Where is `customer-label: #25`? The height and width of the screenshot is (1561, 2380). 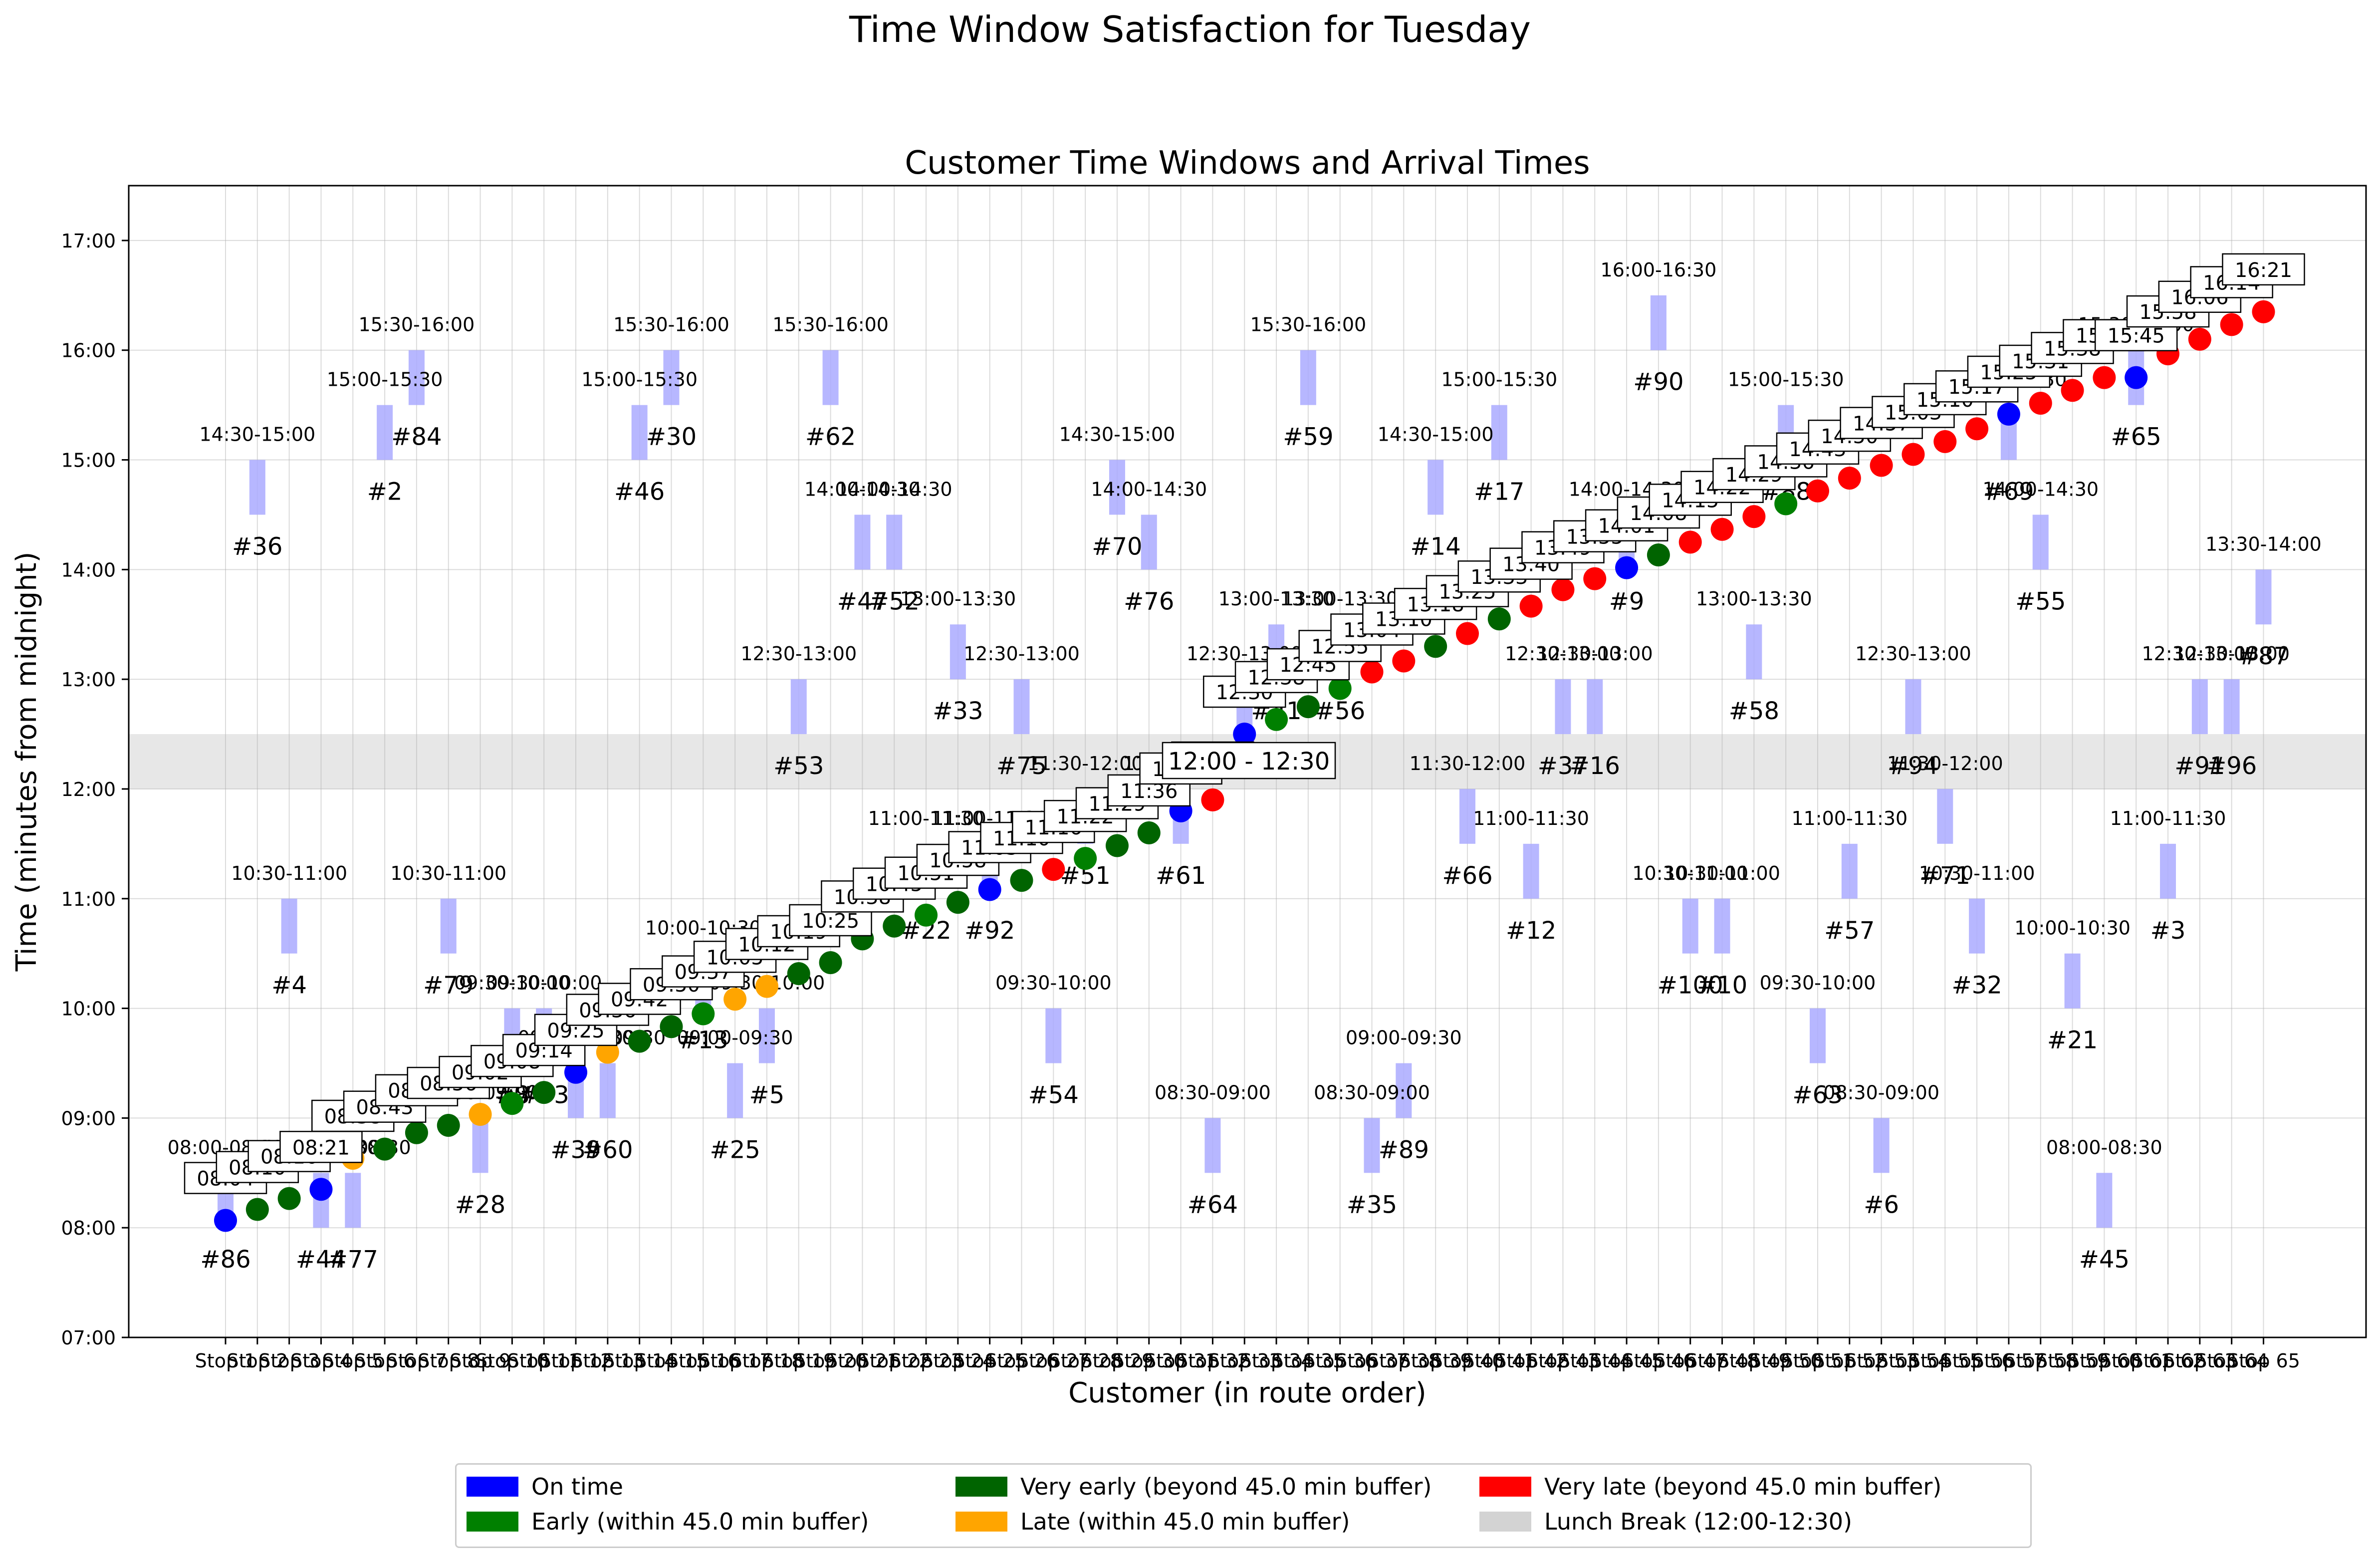
customer-label: #25 is located at coordinates (735, 1150).